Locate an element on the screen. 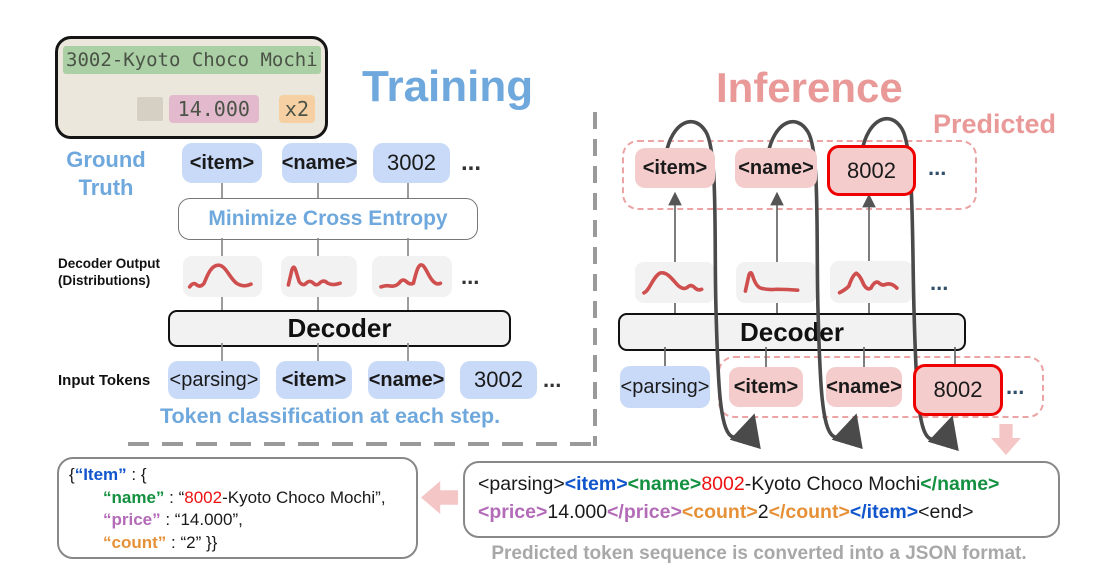 The height and width of the screenshot is (575, 1118). input-token-name-left: <name> is located at coordinates (406, 380).